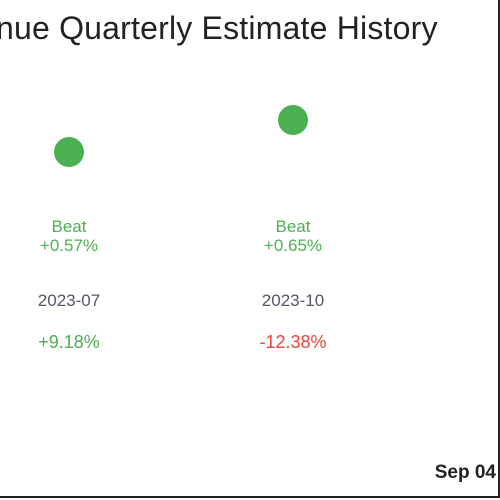 The height and width of the screenshot is (500, 500). I want to click on surprise-label: +0.65%, so click(293, 245).